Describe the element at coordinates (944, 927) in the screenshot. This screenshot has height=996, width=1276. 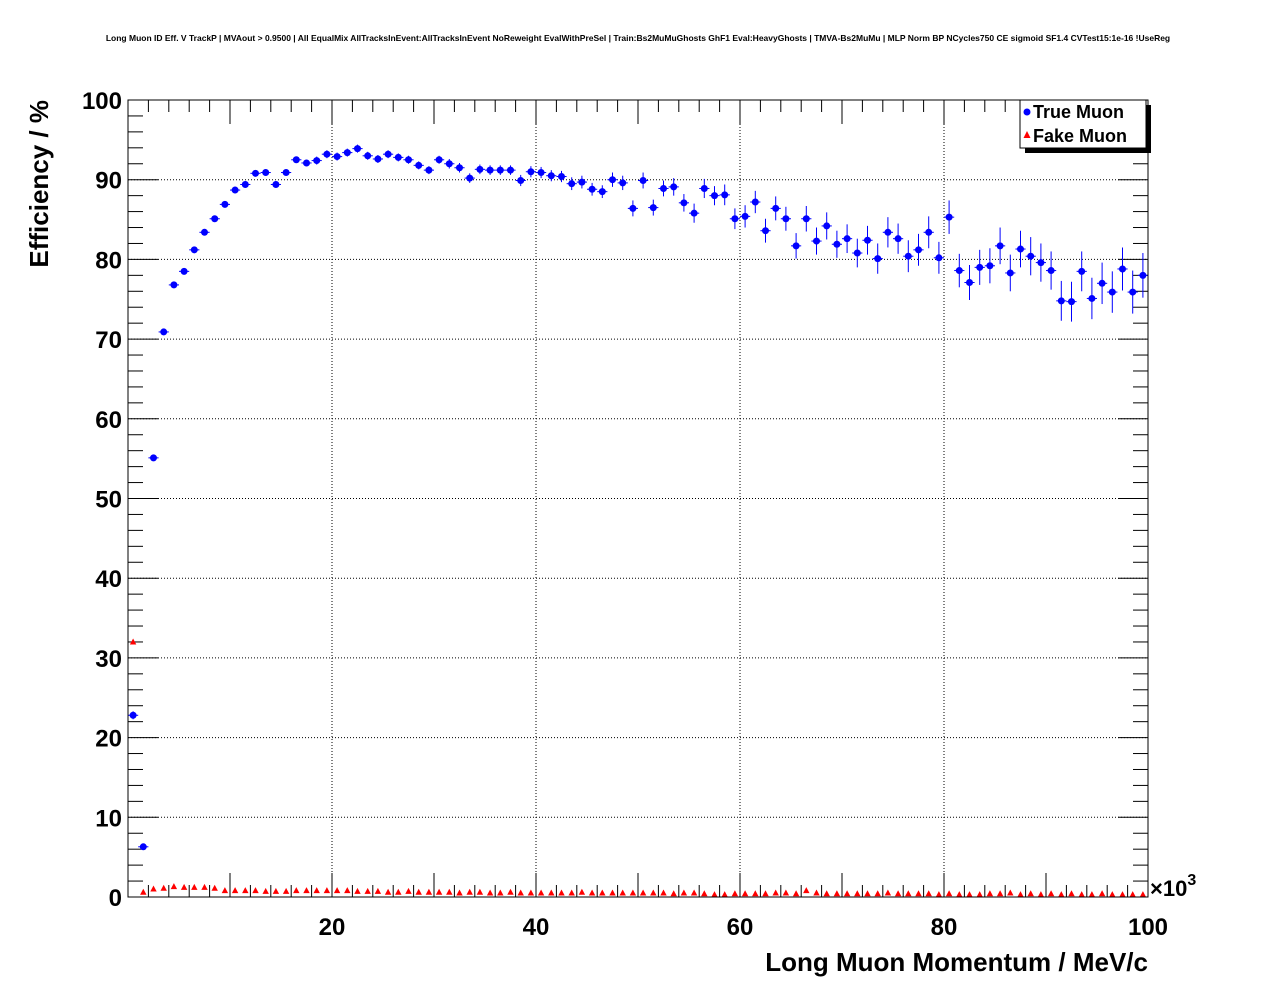
I see `x-tick-label: 80` at that location.